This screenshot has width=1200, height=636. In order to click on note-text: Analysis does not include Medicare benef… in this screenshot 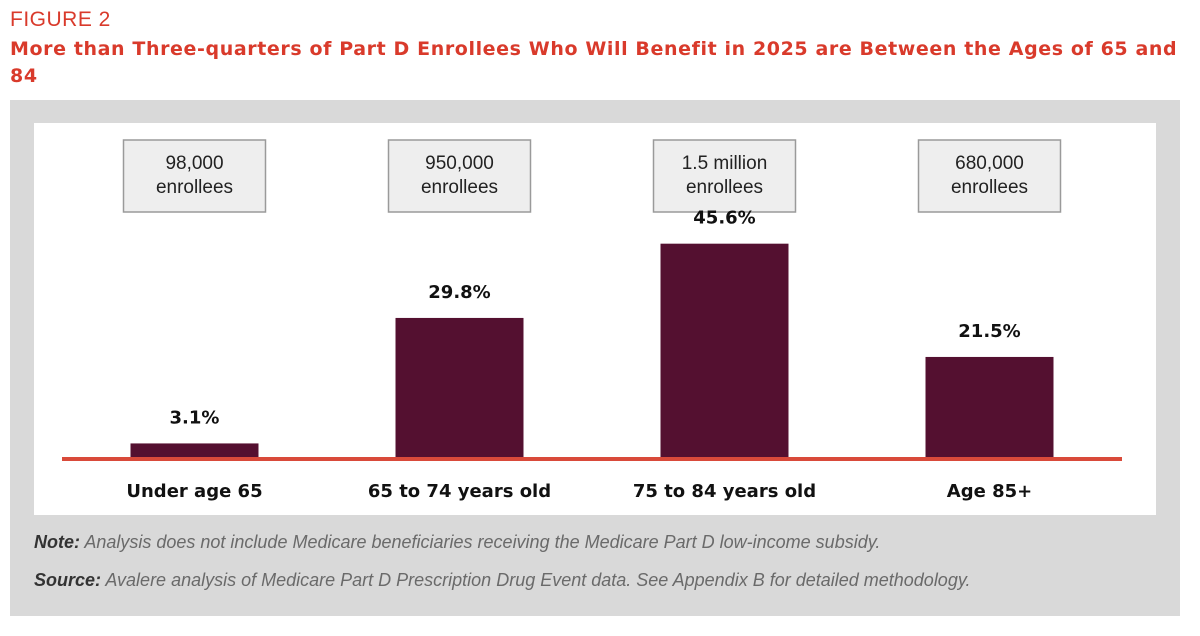, I will do `click(480, 542)`.